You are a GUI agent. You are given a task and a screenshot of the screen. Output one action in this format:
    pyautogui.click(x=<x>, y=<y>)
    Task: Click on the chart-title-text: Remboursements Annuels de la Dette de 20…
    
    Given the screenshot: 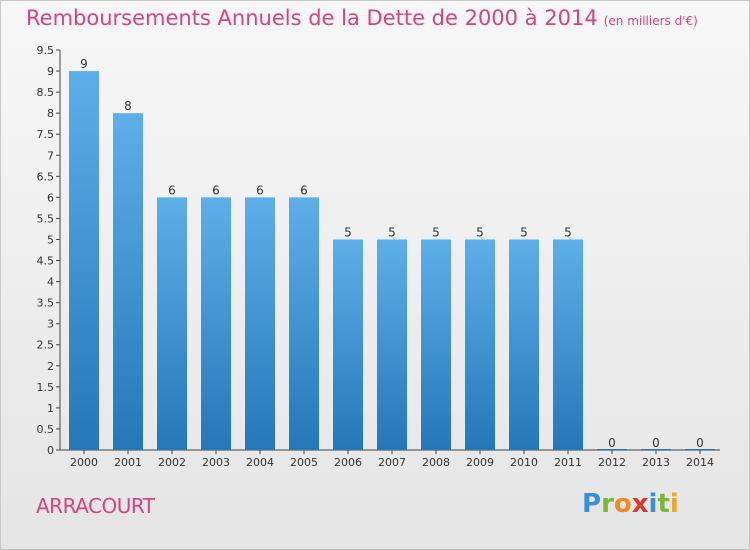 What is the action you would take?
    pyautogui.click(x=312, y=18)
    